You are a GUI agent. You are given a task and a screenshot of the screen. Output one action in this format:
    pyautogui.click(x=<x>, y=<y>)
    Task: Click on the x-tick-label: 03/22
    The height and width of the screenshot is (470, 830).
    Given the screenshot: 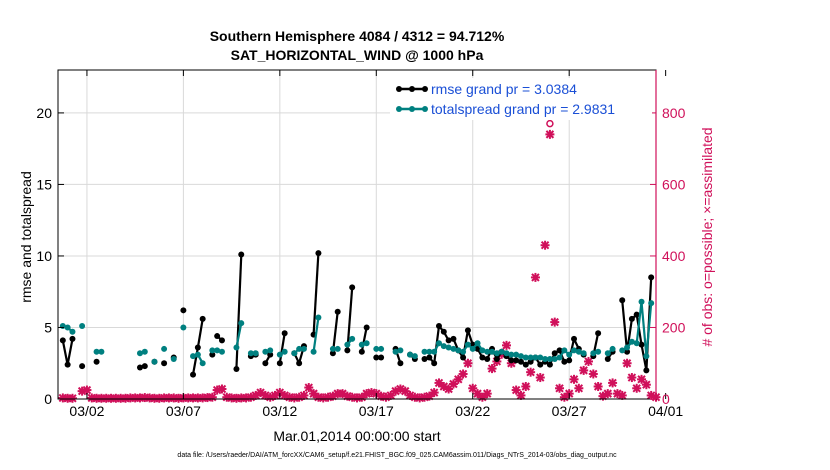 What is the action you would take?
    pyautogui.click(x=472, y=411)
    